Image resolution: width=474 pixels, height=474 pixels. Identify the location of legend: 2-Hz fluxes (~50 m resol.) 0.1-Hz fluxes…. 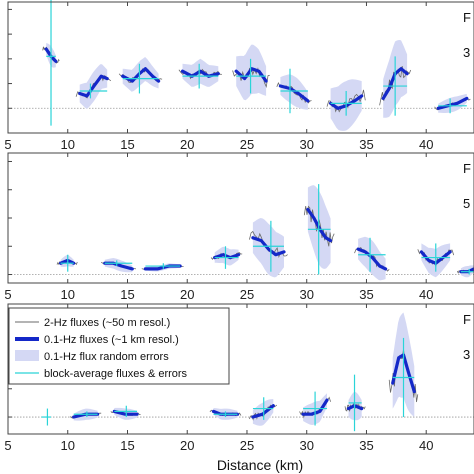
(119, 346).